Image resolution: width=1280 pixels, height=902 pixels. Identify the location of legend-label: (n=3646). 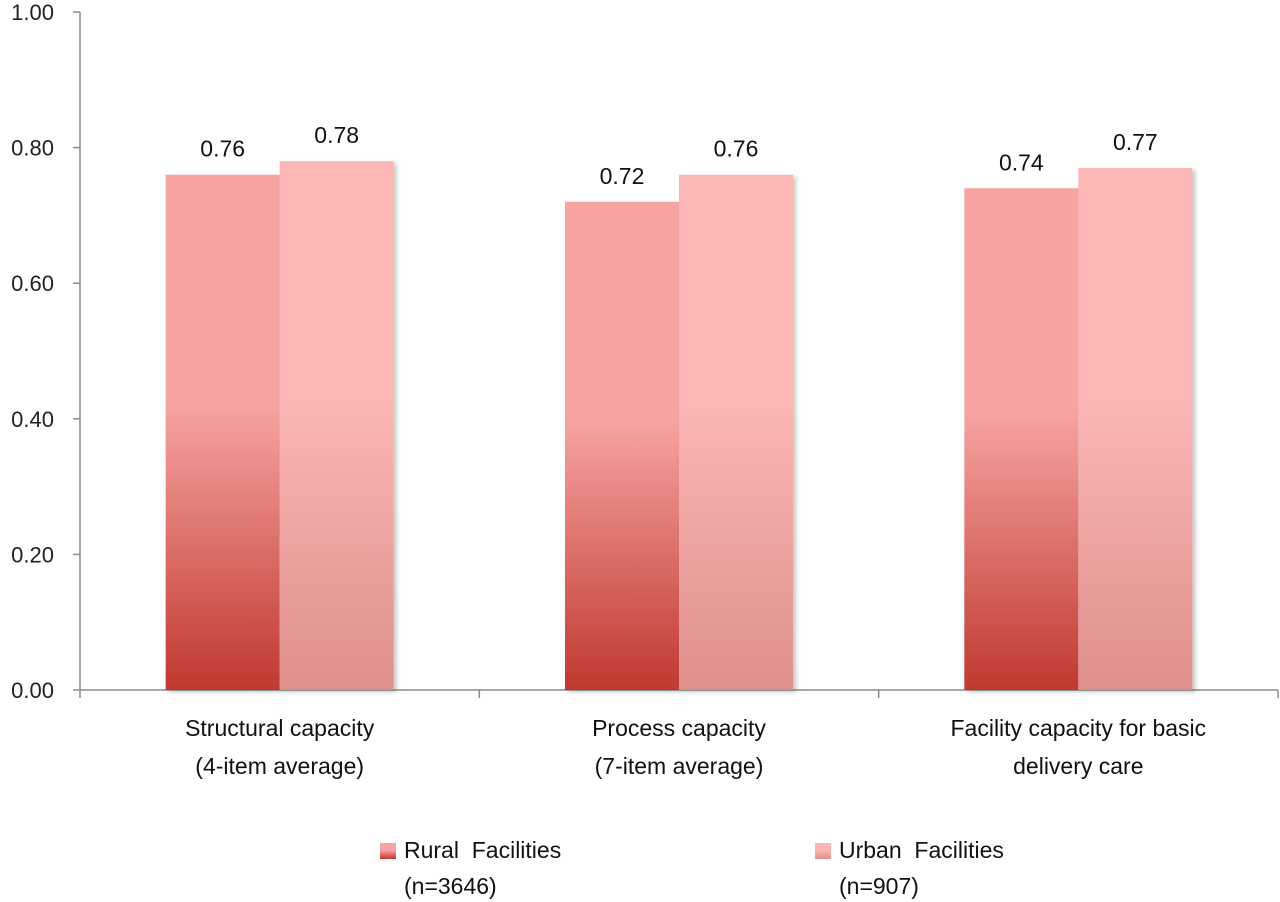
(450, 886).